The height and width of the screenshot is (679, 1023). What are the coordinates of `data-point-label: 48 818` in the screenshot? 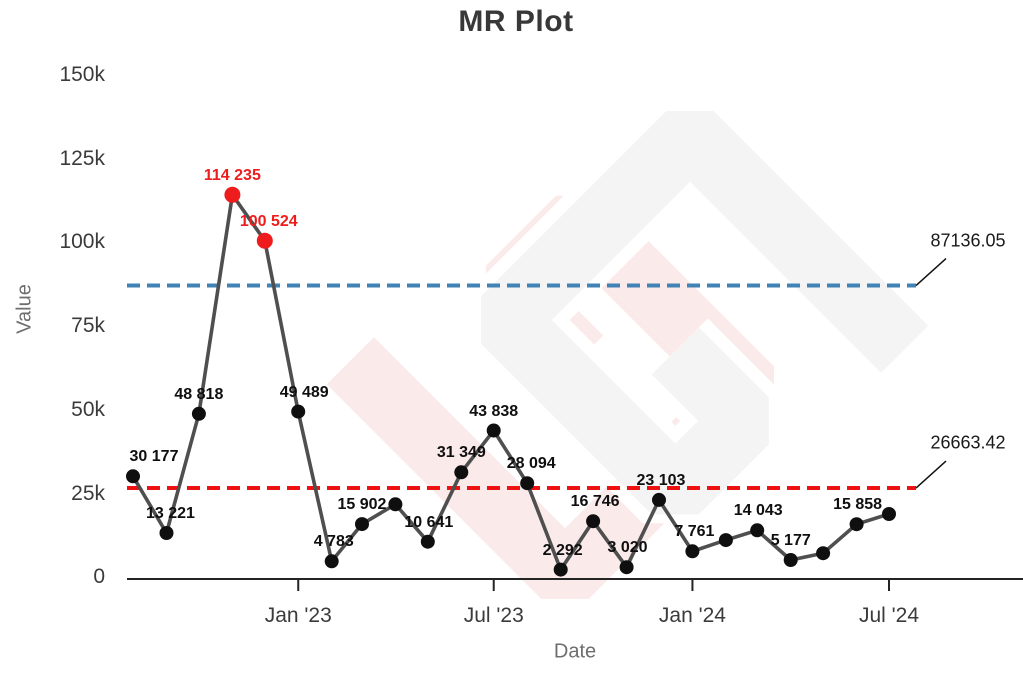 It's located at (199, 394).